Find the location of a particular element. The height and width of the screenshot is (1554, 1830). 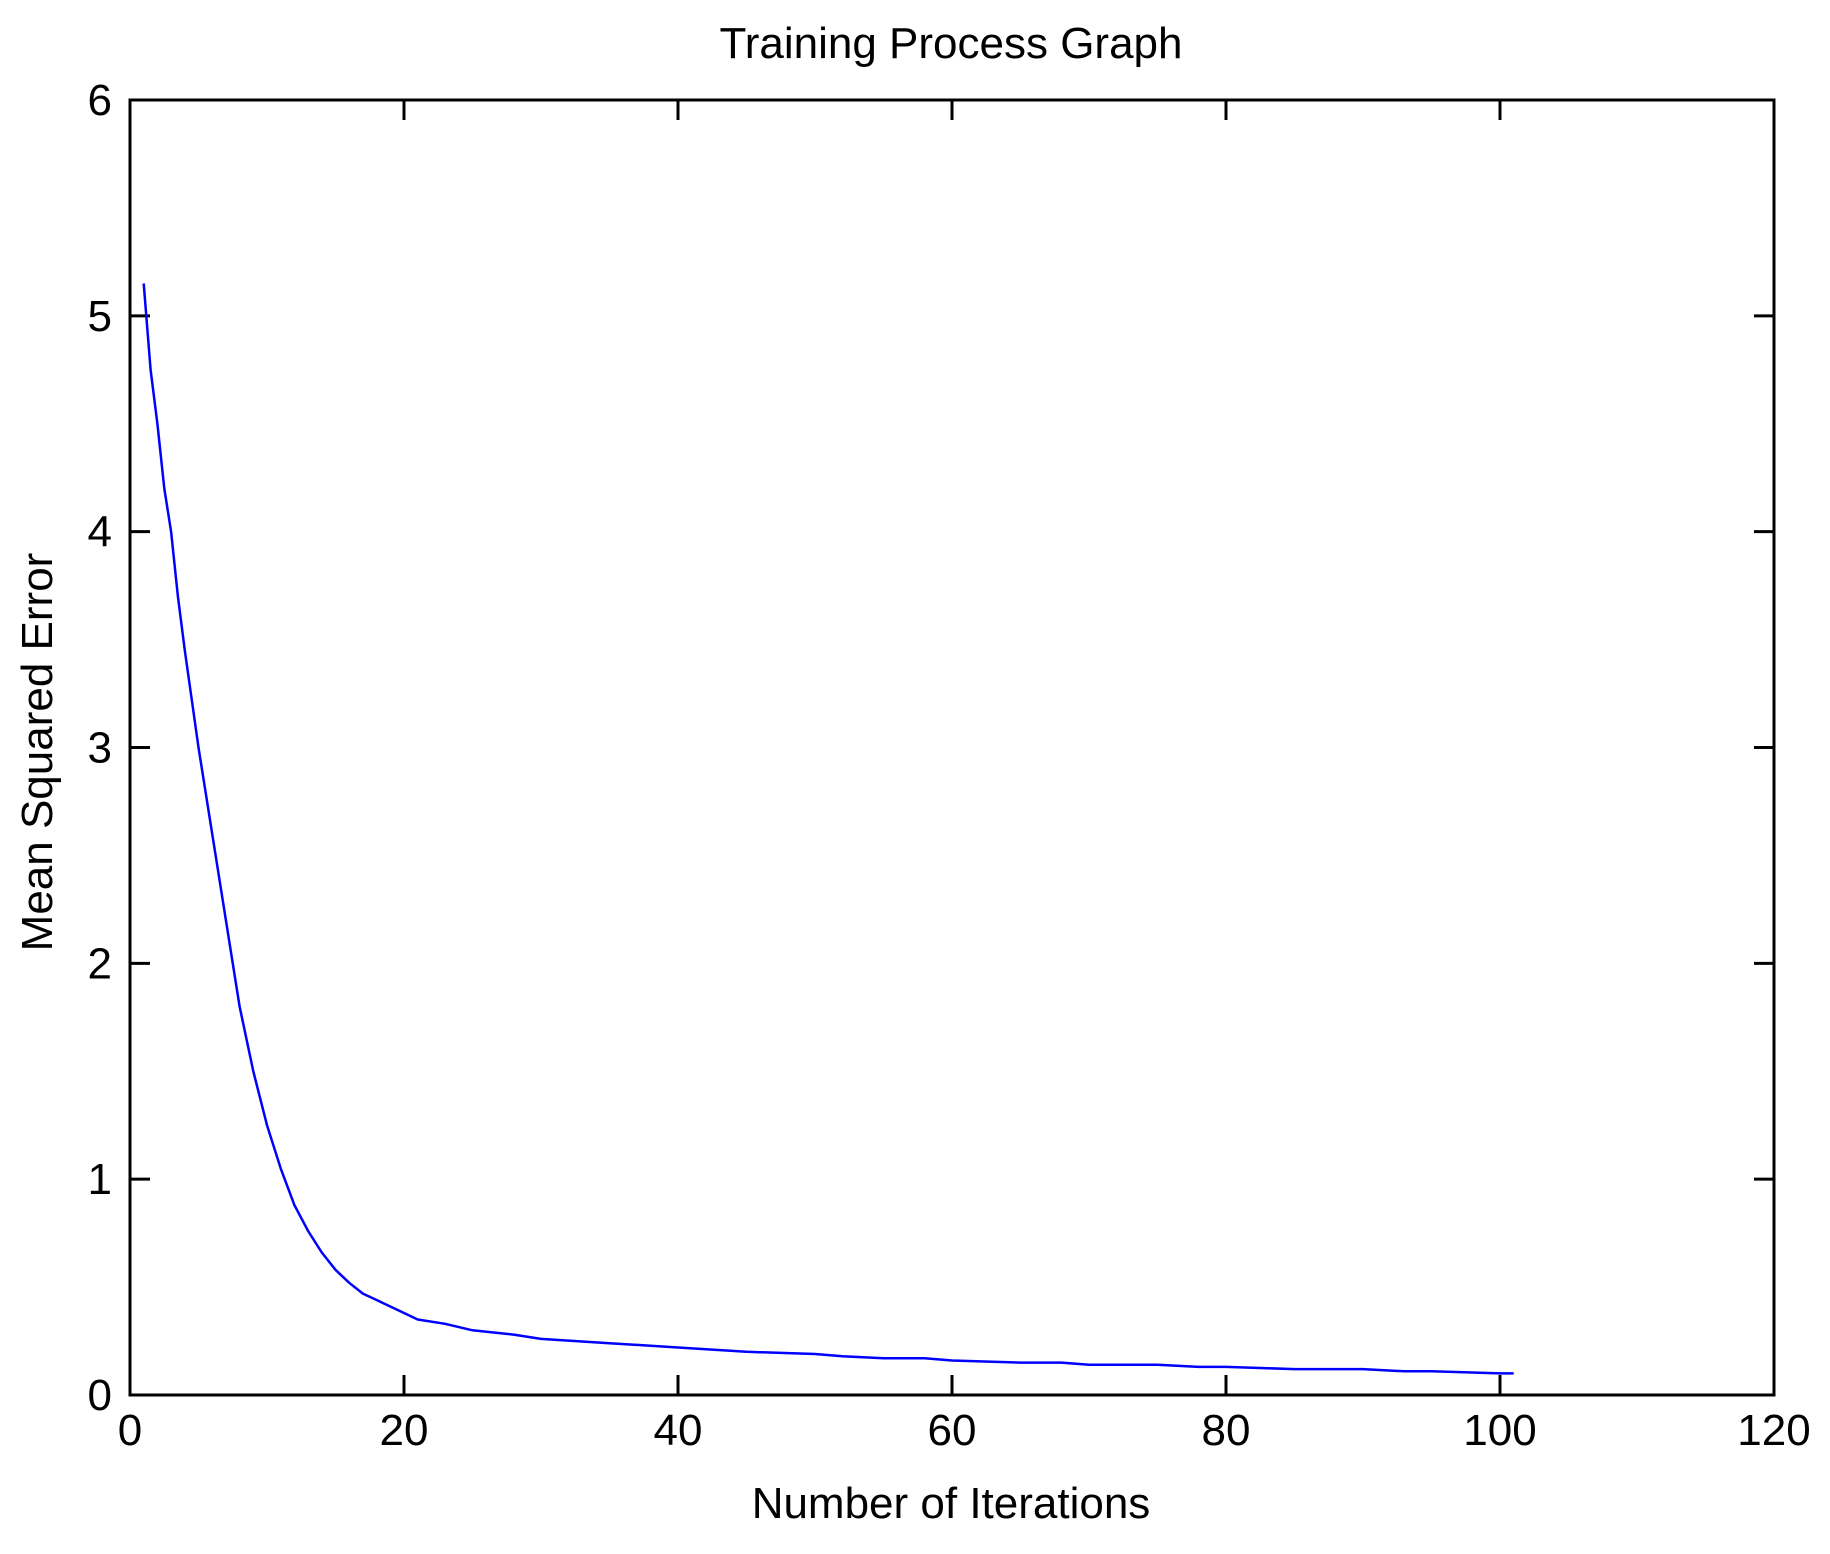

x-tick-label: 60 is located at coordinates (952, 1430).